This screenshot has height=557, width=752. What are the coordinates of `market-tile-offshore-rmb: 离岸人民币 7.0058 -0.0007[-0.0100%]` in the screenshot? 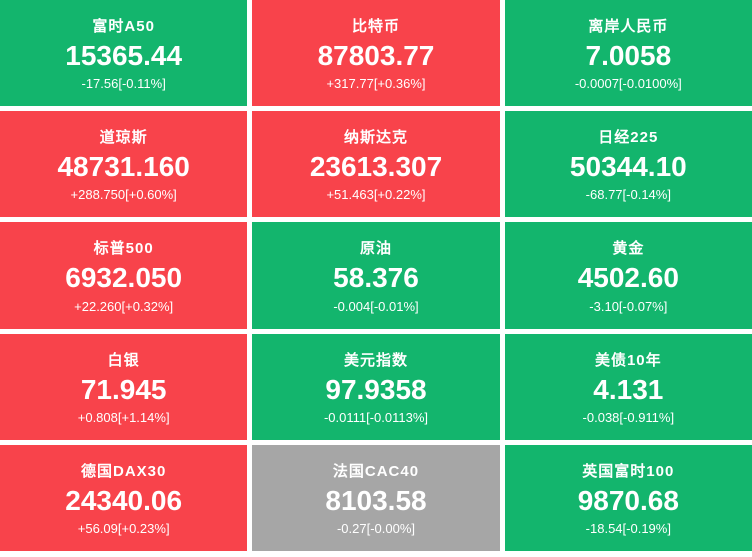 It's located at (628, 53).